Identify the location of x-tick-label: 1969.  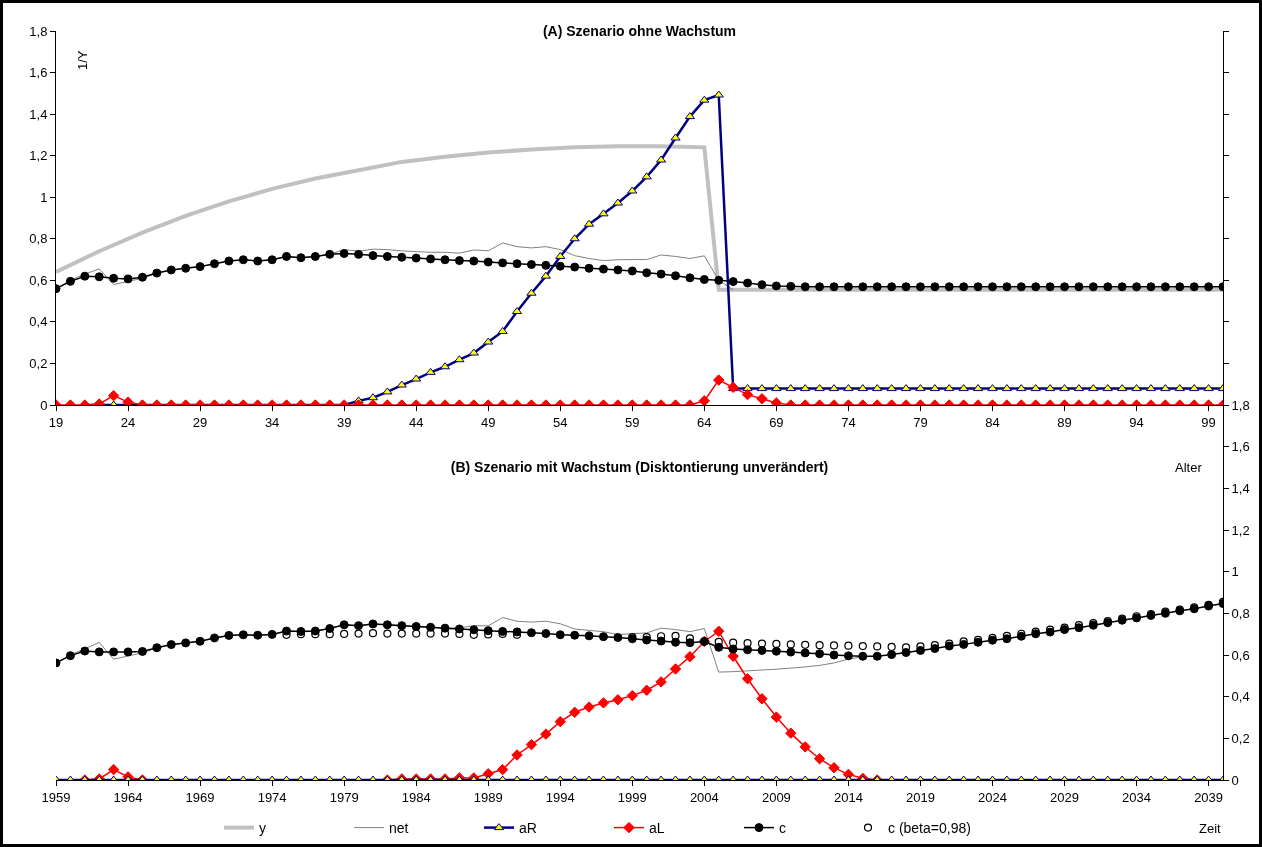
(200, 797).